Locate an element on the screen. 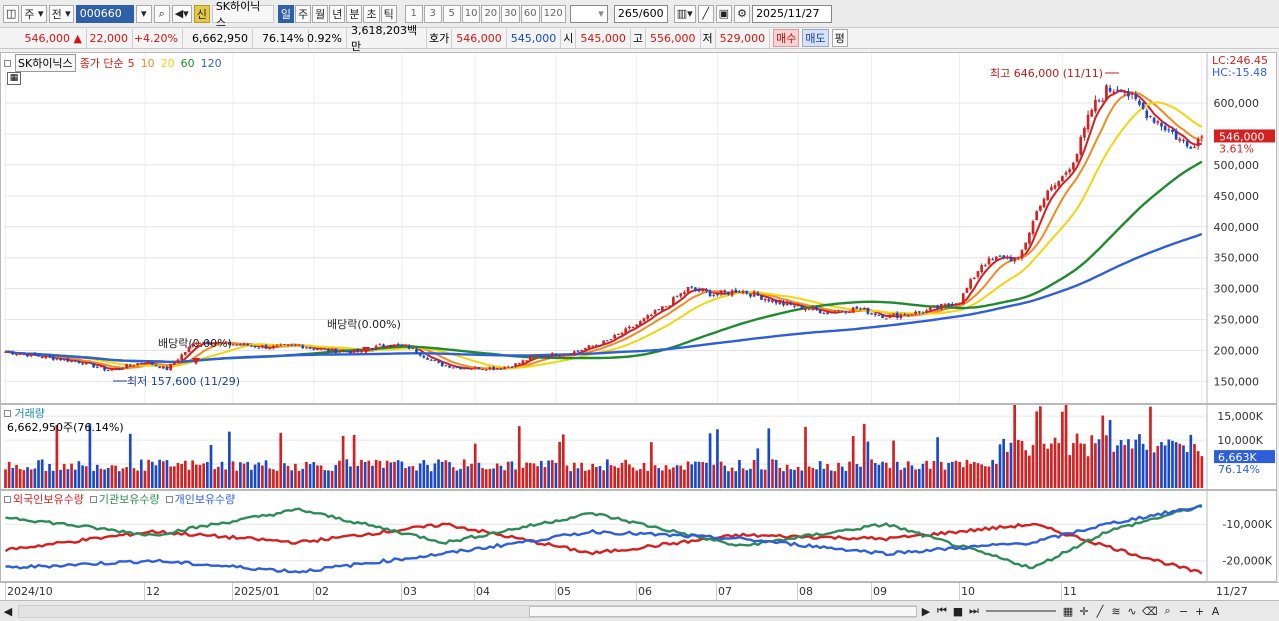 The image size is (1279, 621). zoom-in-icon: + is located at coordinates (1199, 611).